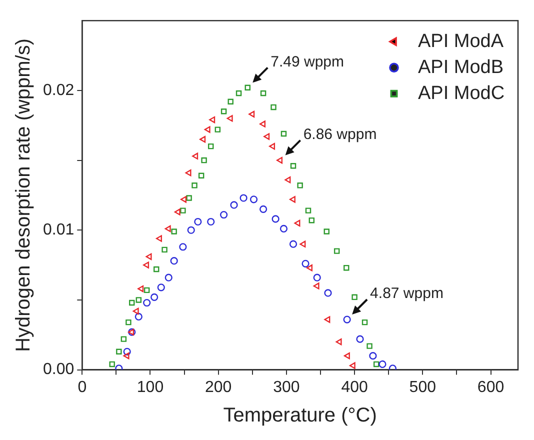 The image size is (534, 440). What do you see at coordinates (407, 293) in the screenshot?
I see `annotation: 4.87 wppm` at bounding box center [407, 293].